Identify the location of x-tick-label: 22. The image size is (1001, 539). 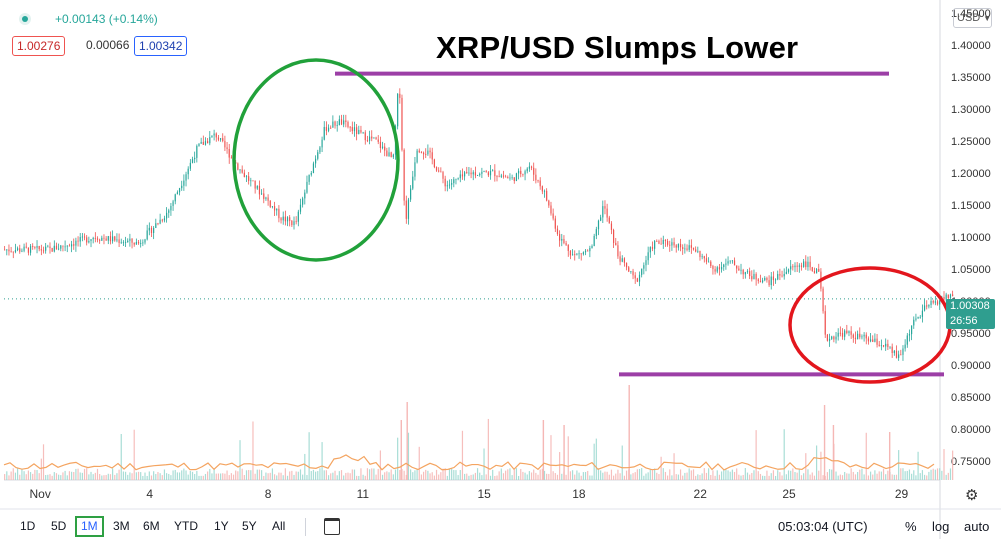
(701, 494).